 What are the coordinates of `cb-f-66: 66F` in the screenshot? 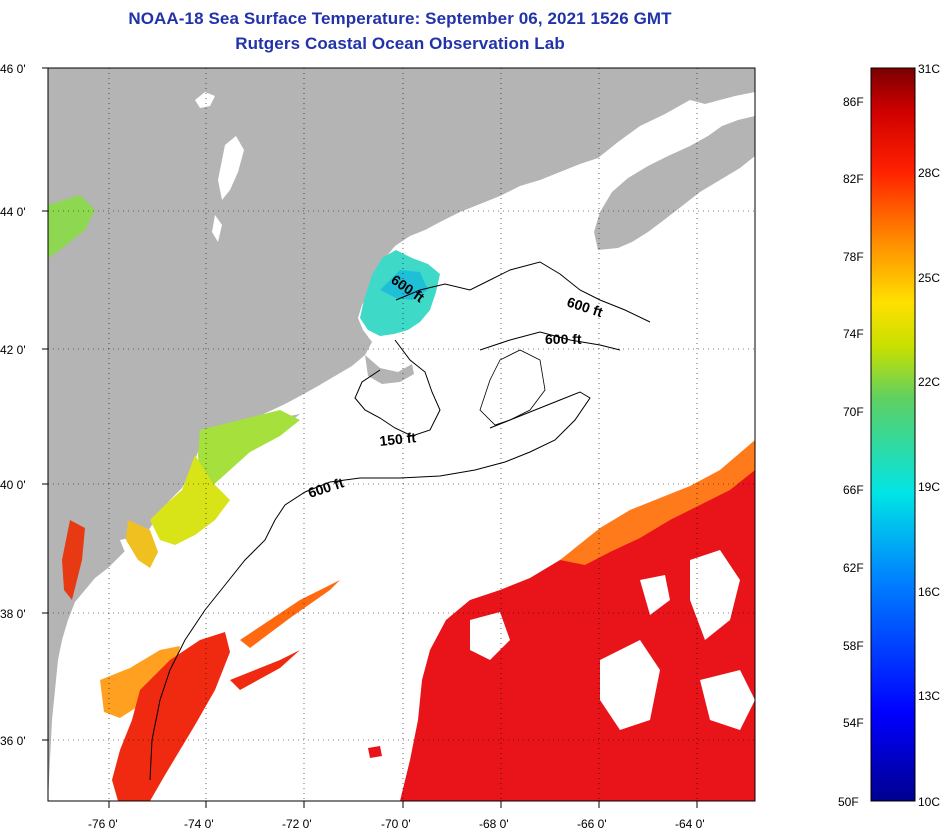 It's located at (853, 490).